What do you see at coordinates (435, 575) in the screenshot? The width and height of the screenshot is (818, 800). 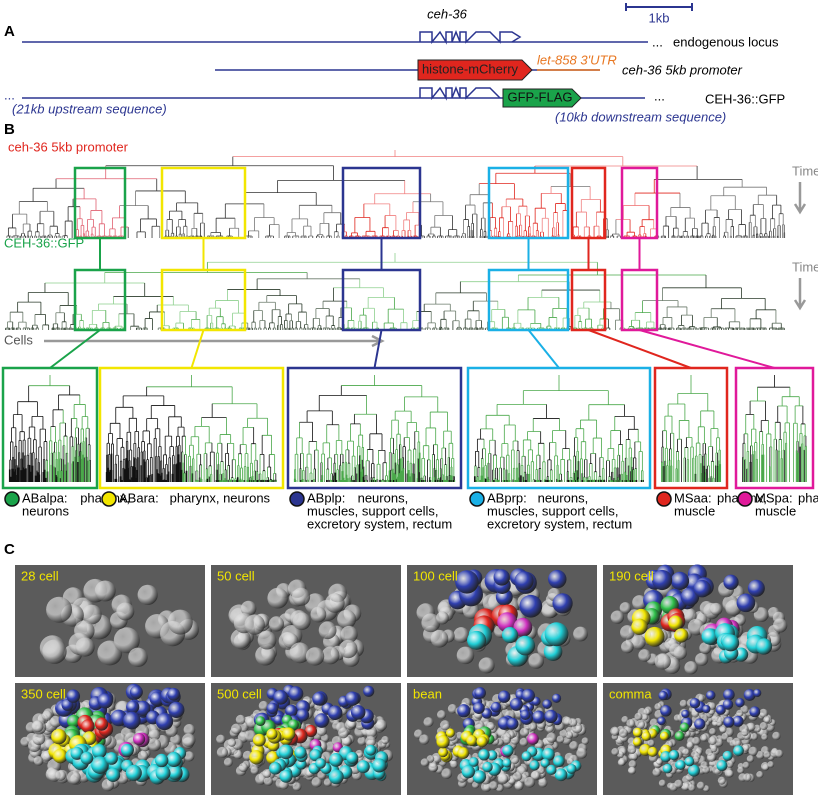 I see `stage-label: 100 cell` at bounding box center [435, 575].